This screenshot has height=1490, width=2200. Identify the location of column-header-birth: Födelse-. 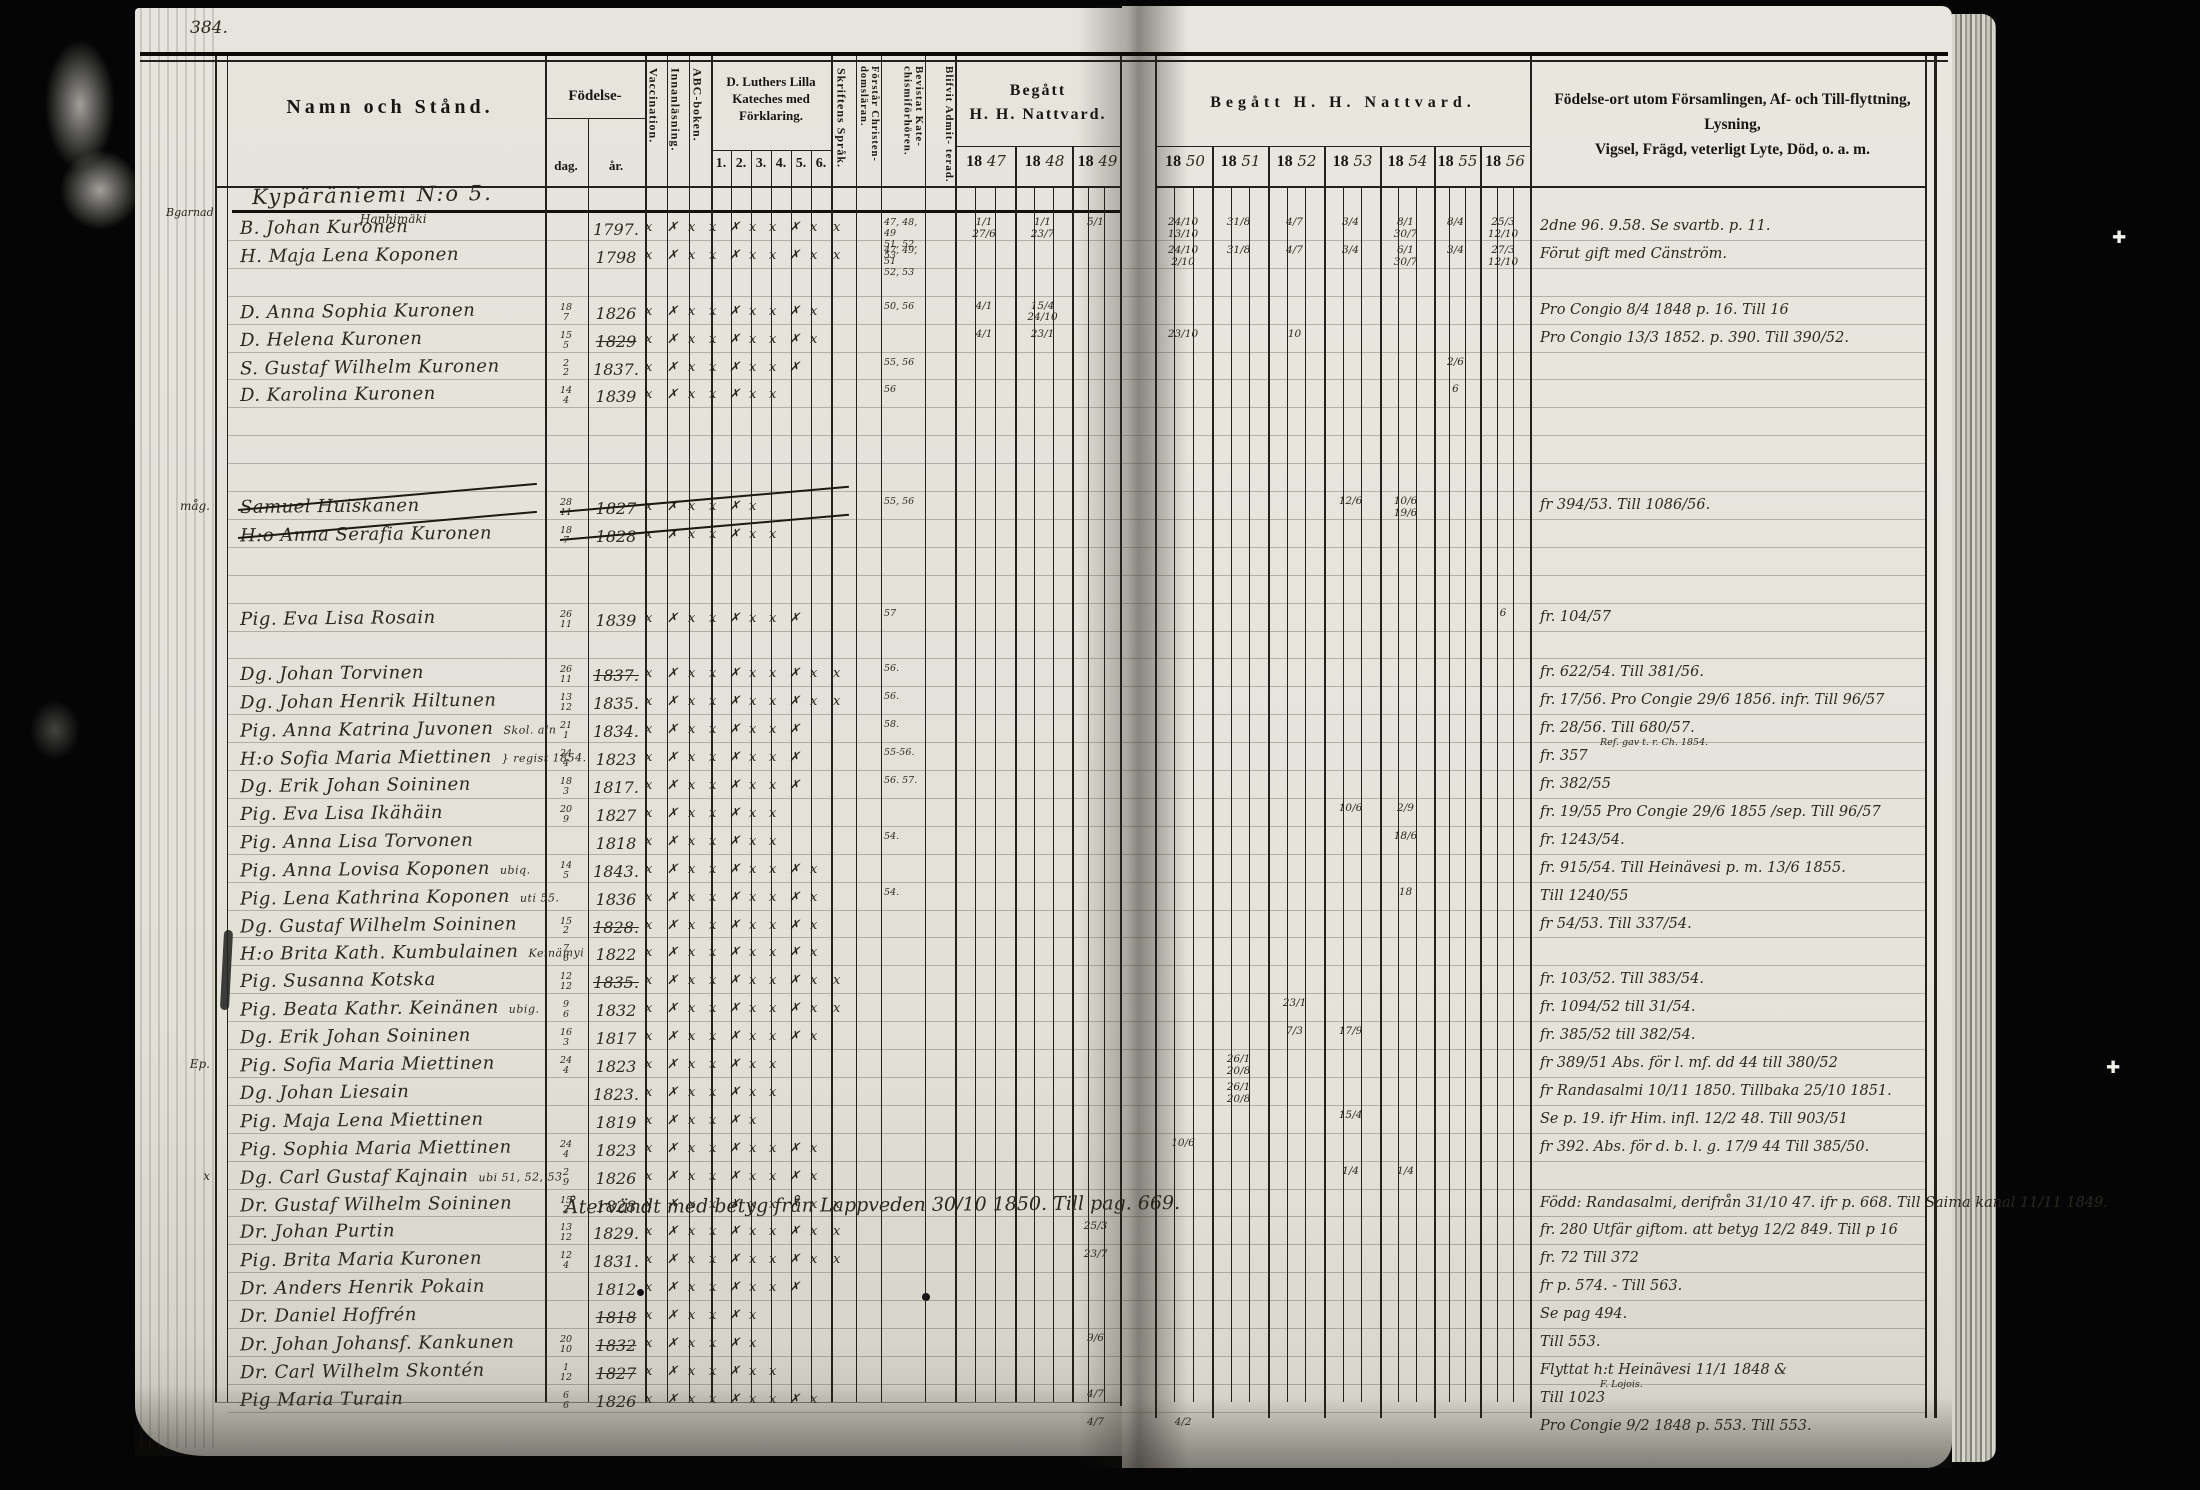
(595, 96).